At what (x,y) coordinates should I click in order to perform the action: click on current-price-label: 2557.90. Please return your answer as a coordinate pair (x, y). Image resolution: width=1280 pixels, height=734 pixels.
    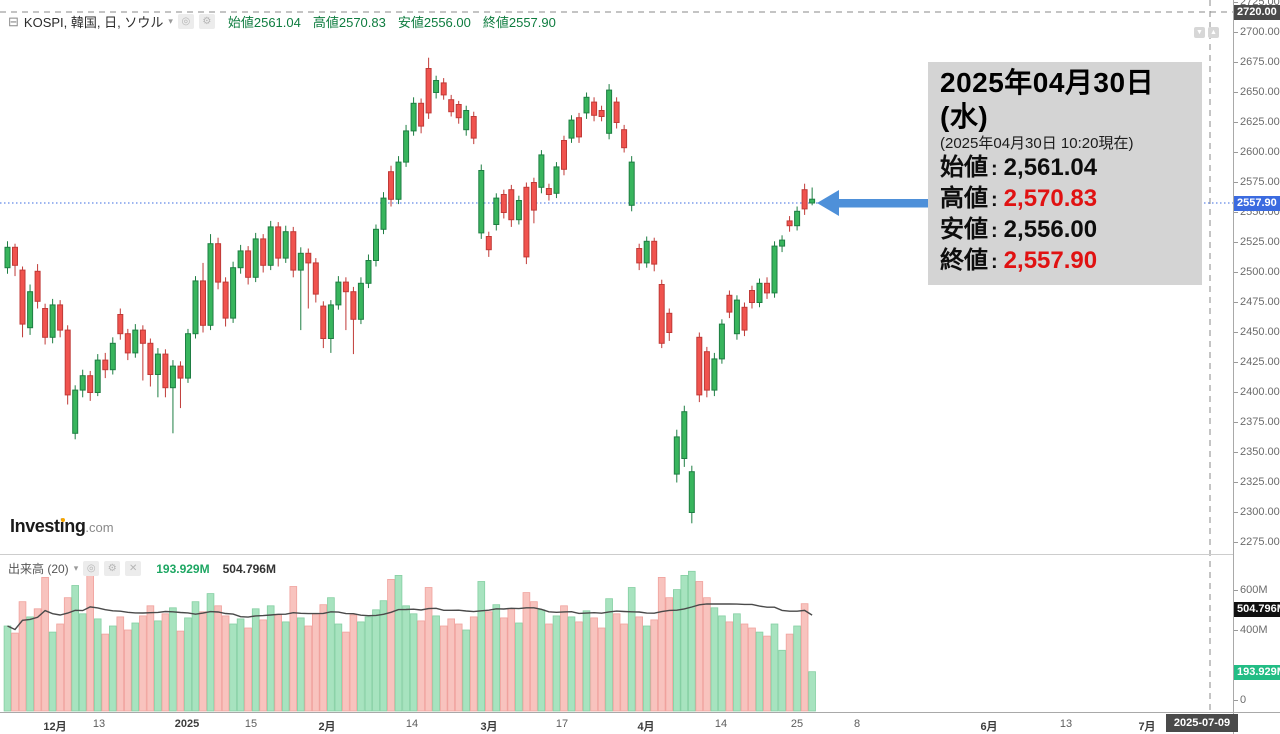
    Looking at the image, I should click on (1257, 203).